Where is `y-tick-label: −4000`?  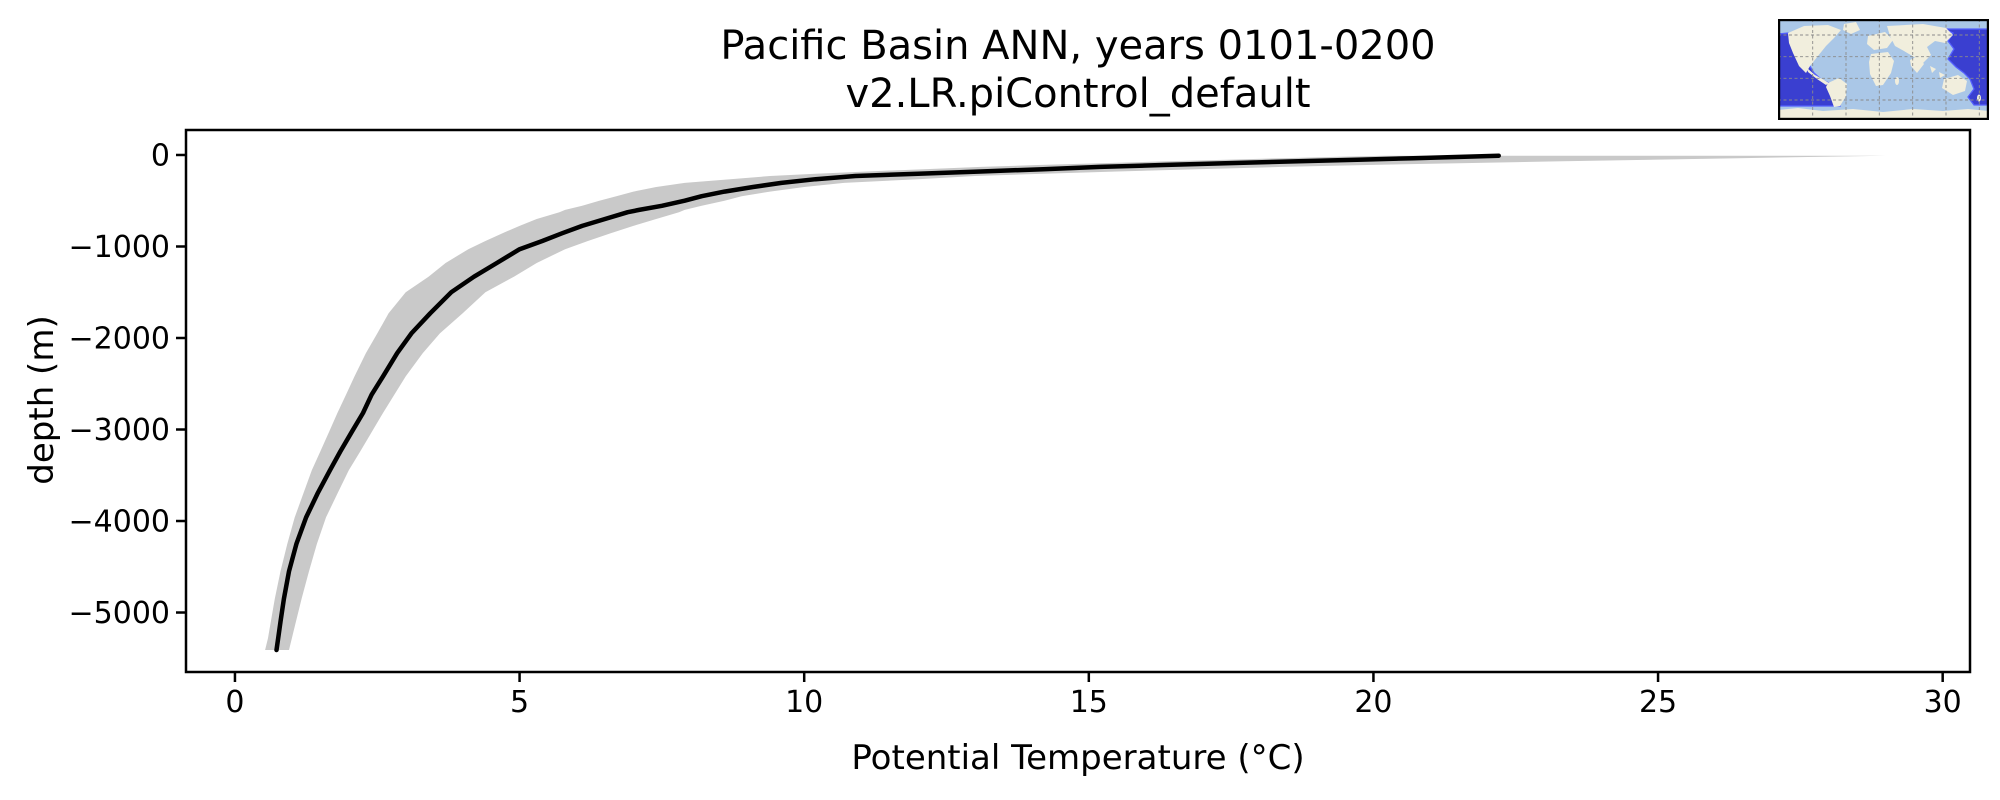
y-tick-label: −4000 is located at coordinates (119, 522).